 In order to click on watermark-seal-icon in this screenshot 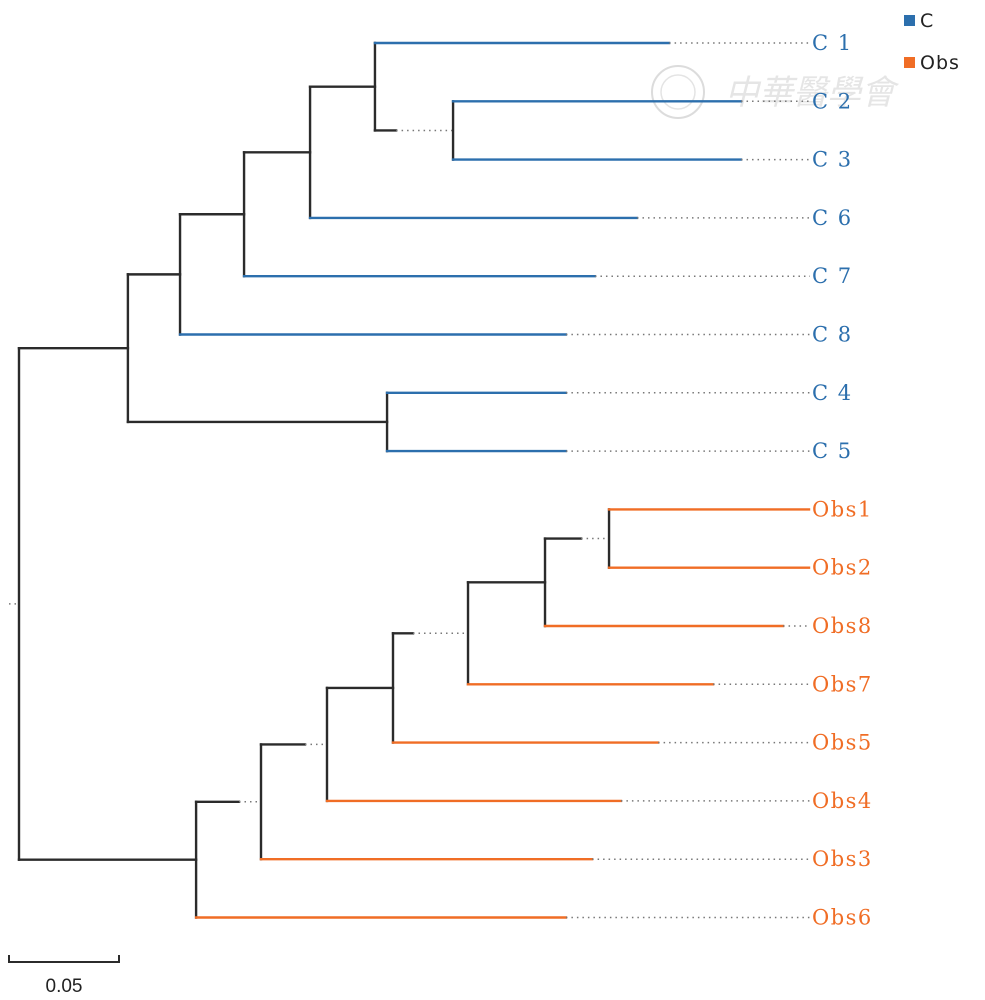, I will do `click(678, 92)`.